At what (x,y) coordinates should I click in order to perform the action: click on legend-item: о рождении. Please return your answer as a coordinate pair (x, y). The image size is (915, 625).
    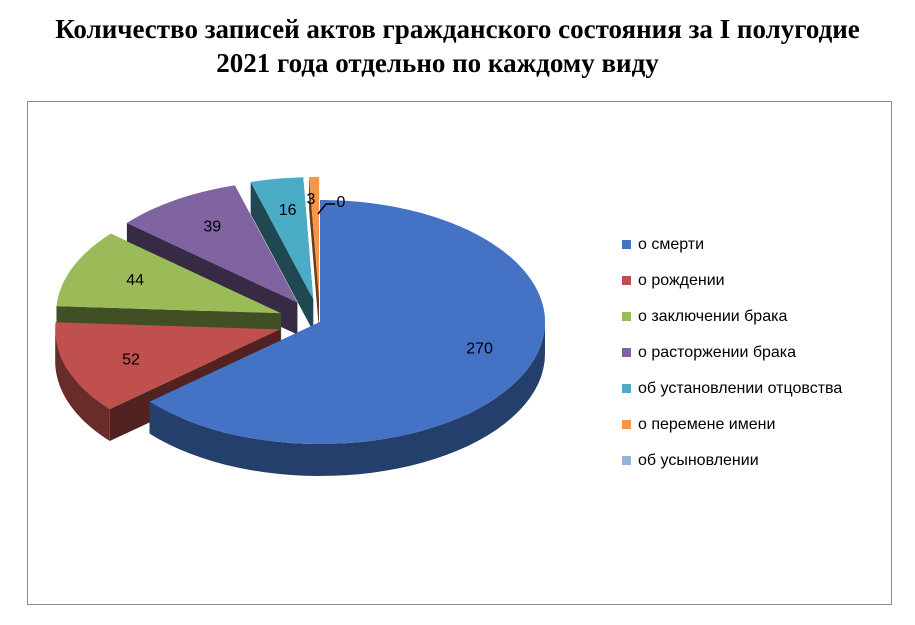
    Looking at the image, I should click on (757, 288).